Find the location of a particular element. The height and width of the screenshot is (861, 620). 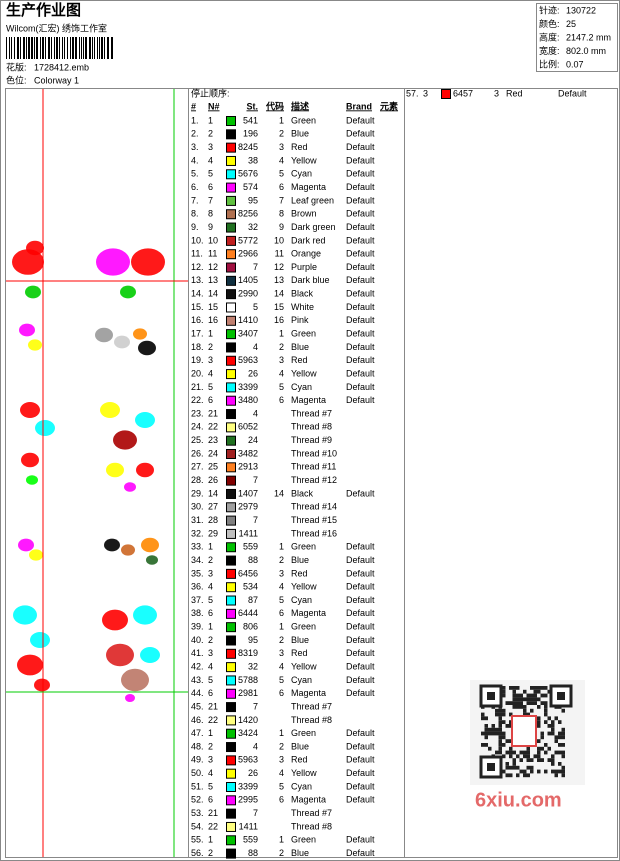

bar is located at coordinates (67, 48).